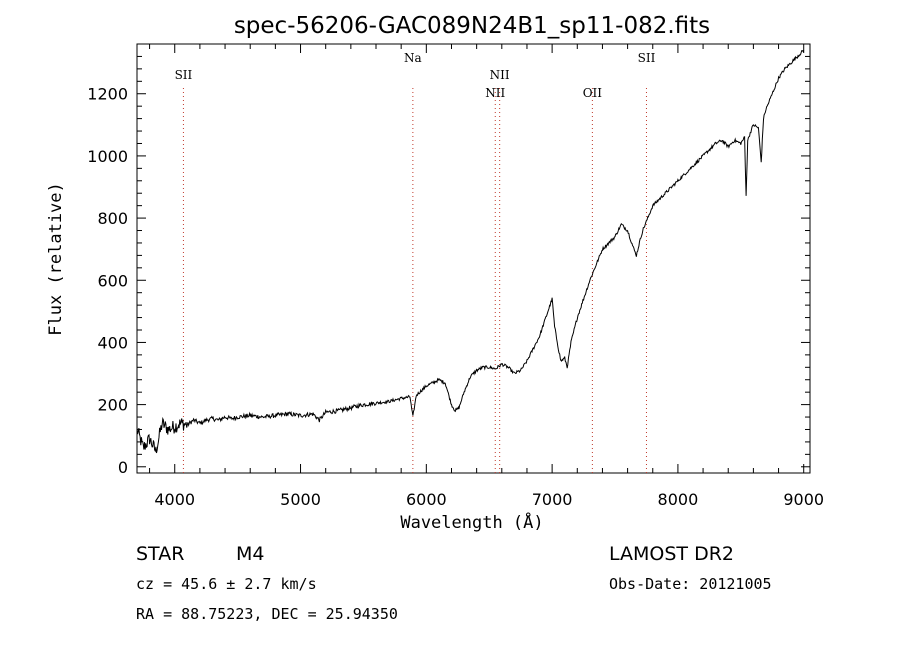  Describe the element at coordinates (671, 554) in the screenshot. I see `survey-name: LAMOST DR2` at that location.